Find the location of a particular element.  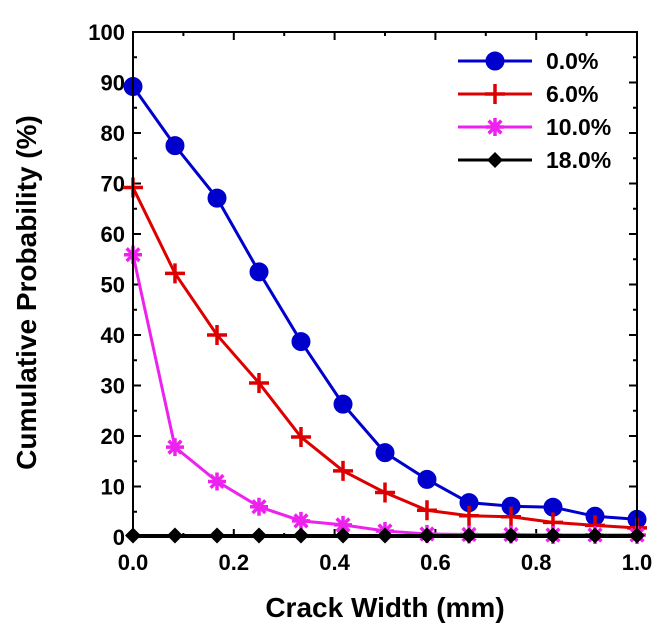

legend-label: 10.0% is located at coordinates (578, 127).